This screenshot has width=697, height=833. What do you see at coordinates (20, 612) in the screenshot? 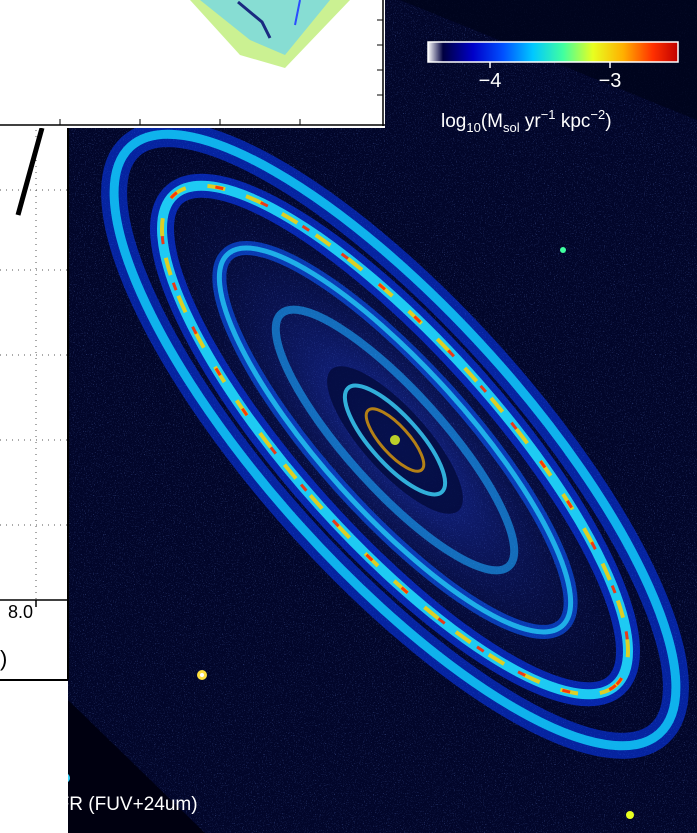
I see `x-tick-8: 8.0` at bounding box center [20, 612].